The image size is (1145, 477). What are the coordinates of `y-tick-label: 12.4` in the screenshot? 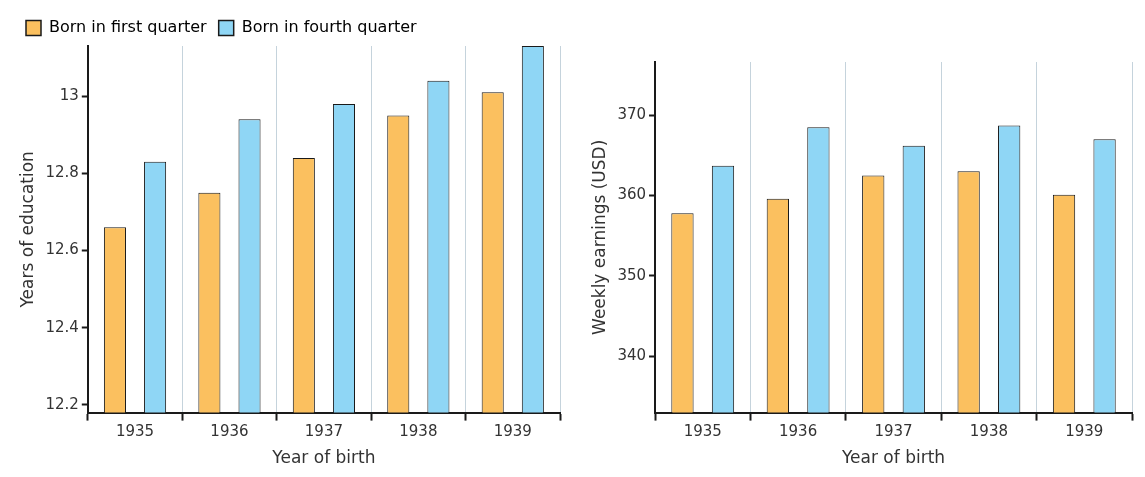 It's located at (62, 326).